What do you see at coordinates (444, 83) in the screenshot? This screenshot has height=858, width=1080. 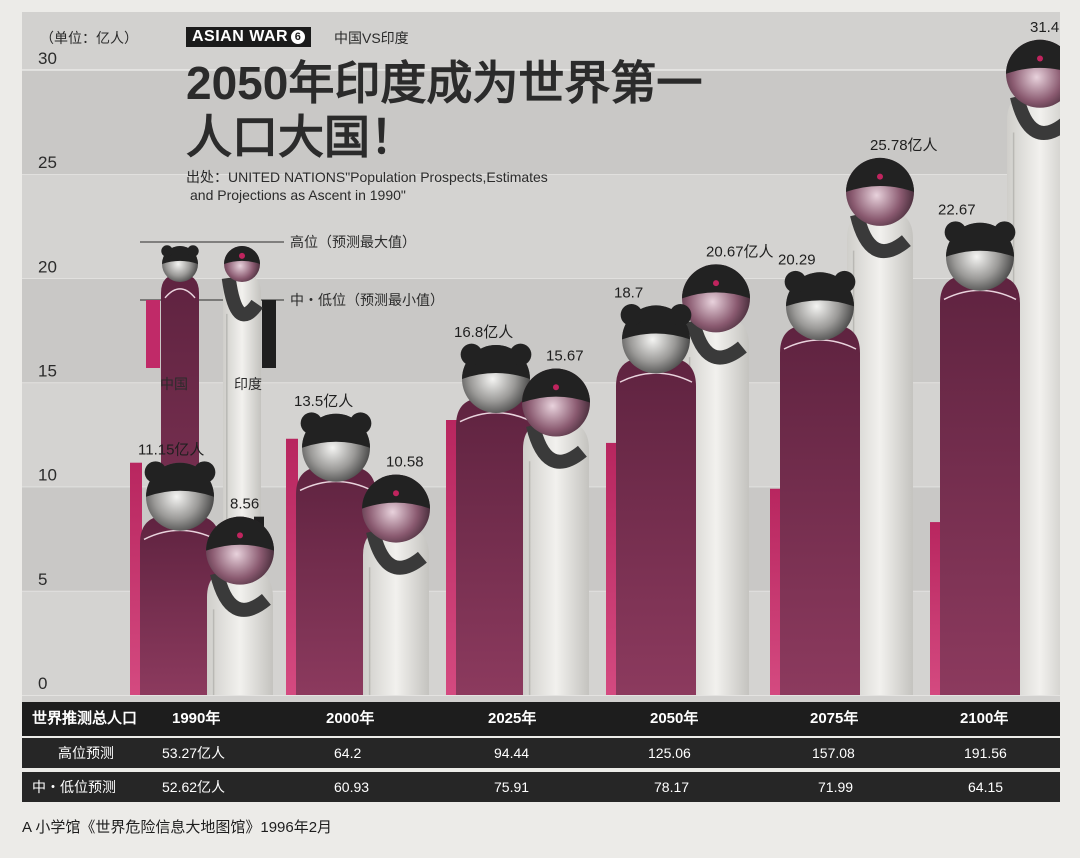 I see `title-line-1: 2050年印度成为世界第一` at bounding box center [444, 83].